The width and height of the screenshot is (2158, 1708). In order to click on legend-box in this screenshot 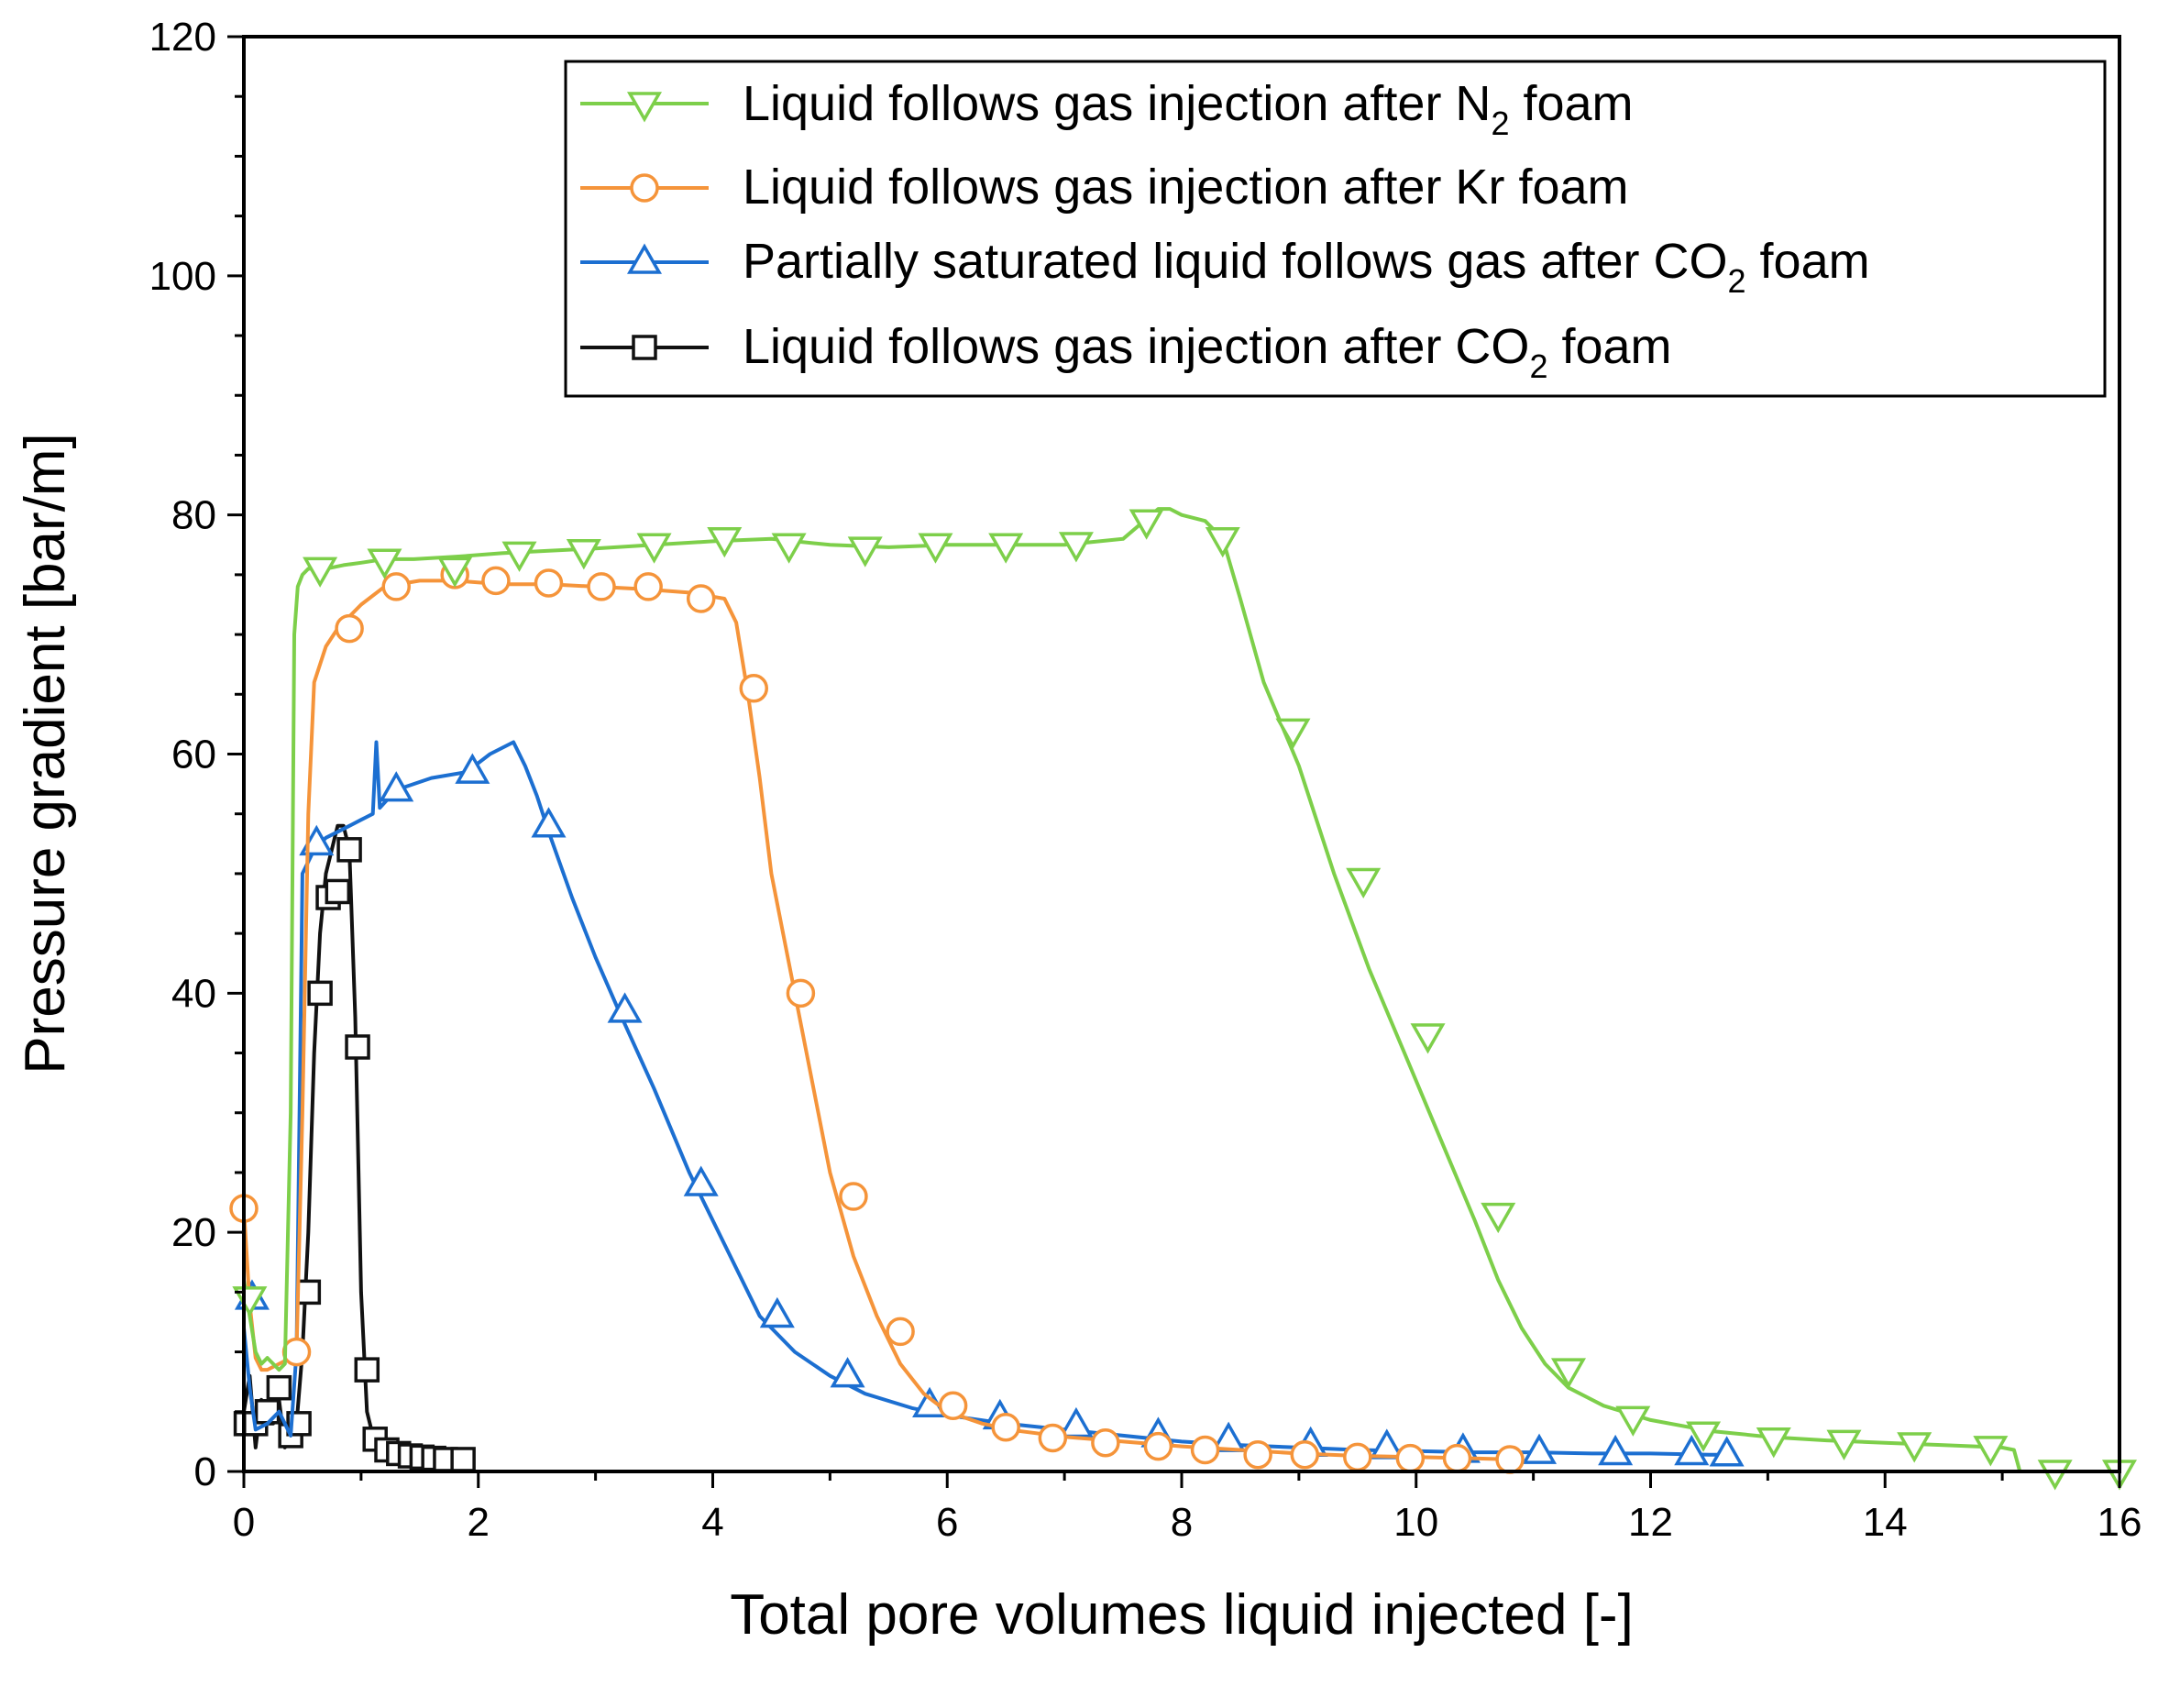, I will do `click(1335, 229)`.